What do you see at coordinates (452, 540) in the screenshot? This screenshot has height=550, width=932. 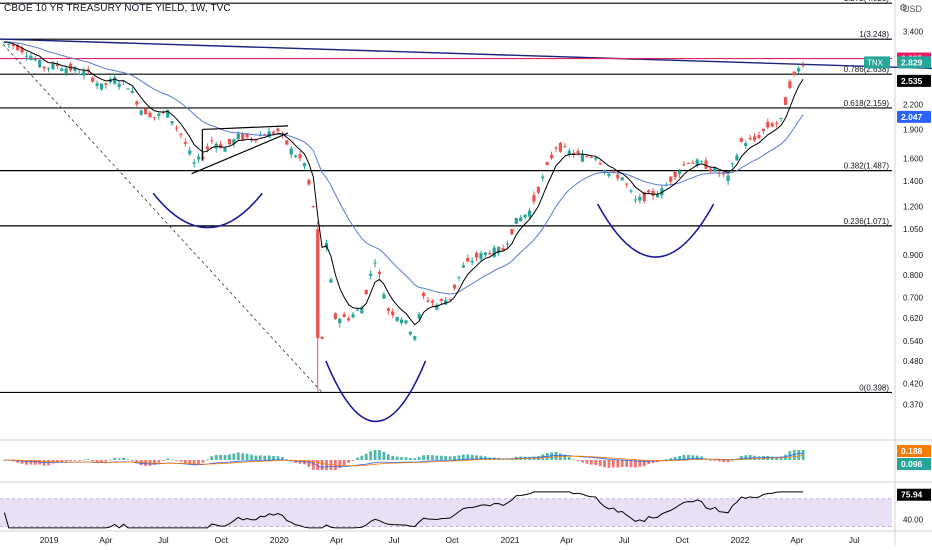 I see `x-tick-label: Oct` at bounding box center [452, 540].